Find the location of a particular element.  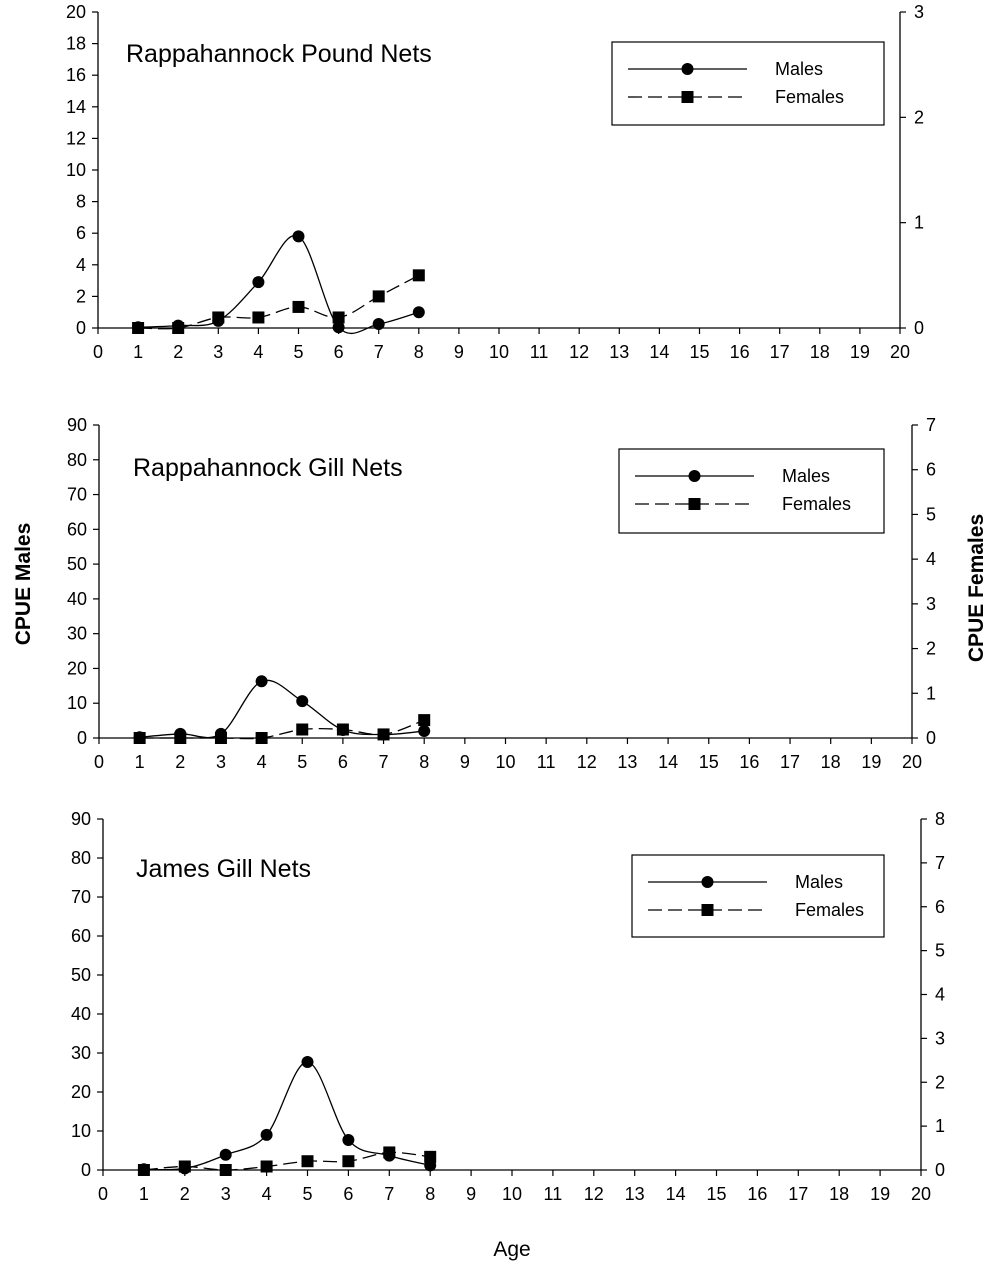

x-tick-label: 13 is located at coordinates (619, 352).